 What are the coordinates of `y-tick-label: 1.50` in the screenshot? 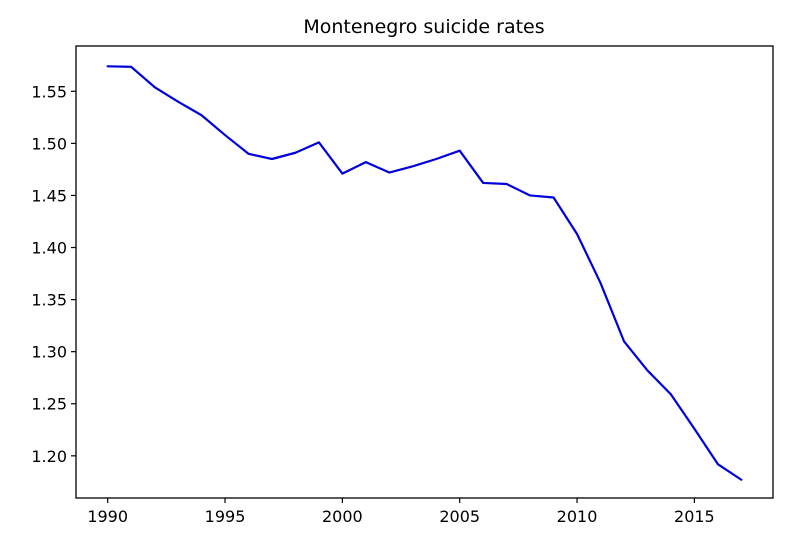 It's located at (49, 143).